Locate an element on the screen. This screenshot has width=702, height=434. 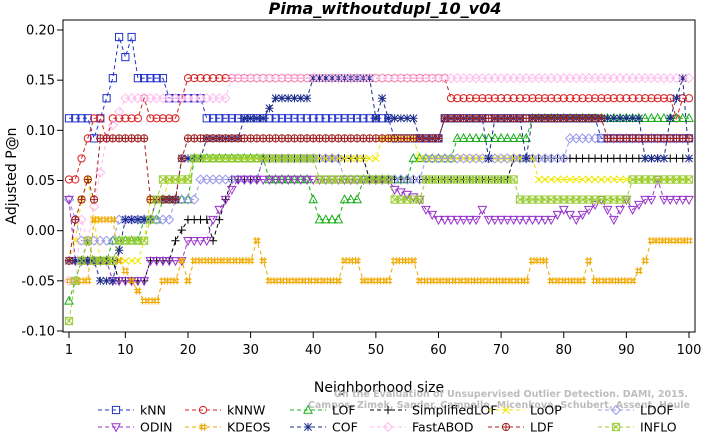
y-axis: -0.10 -0.05 0.00 0.05 0.10 0.15 0.20 is located at coordinates (42, 182).